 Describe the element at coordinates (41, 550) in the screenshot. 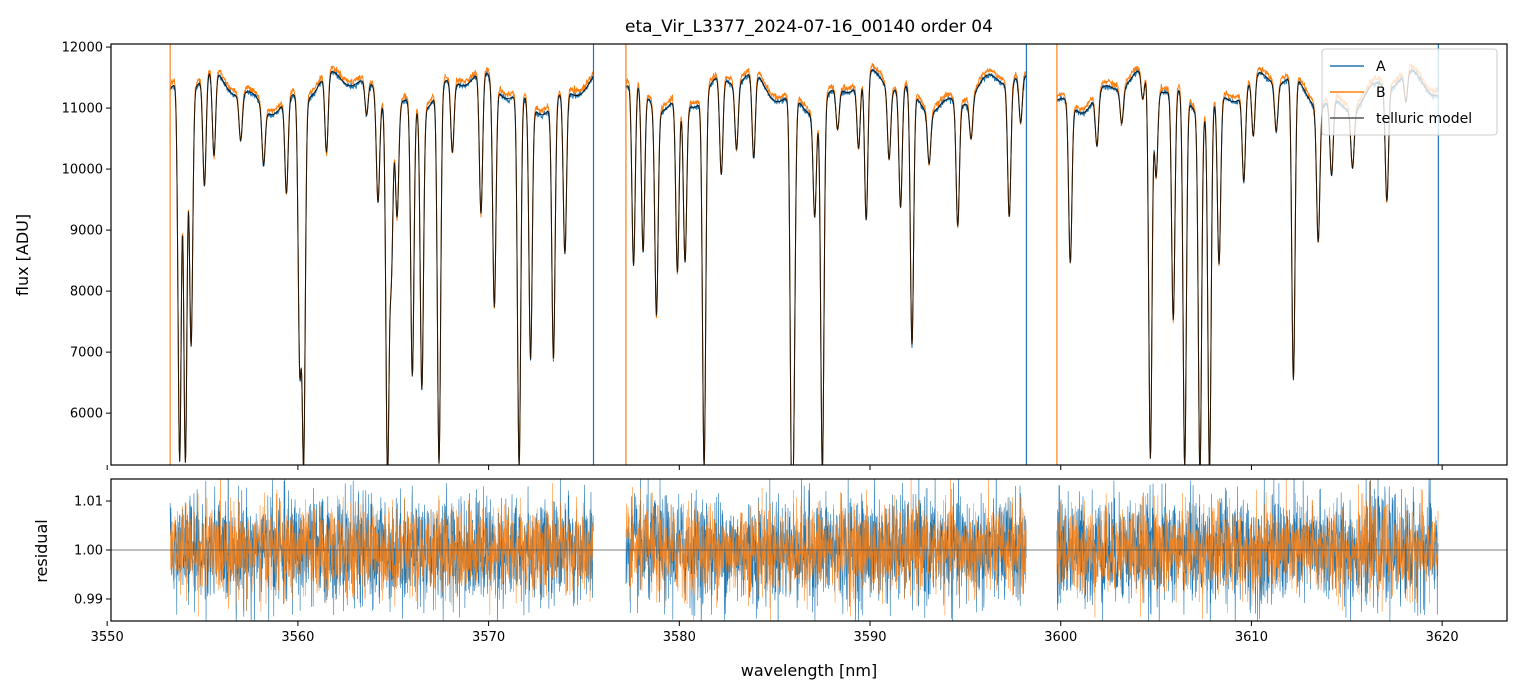

I see `residual-y-axis-label: residual` at that location.